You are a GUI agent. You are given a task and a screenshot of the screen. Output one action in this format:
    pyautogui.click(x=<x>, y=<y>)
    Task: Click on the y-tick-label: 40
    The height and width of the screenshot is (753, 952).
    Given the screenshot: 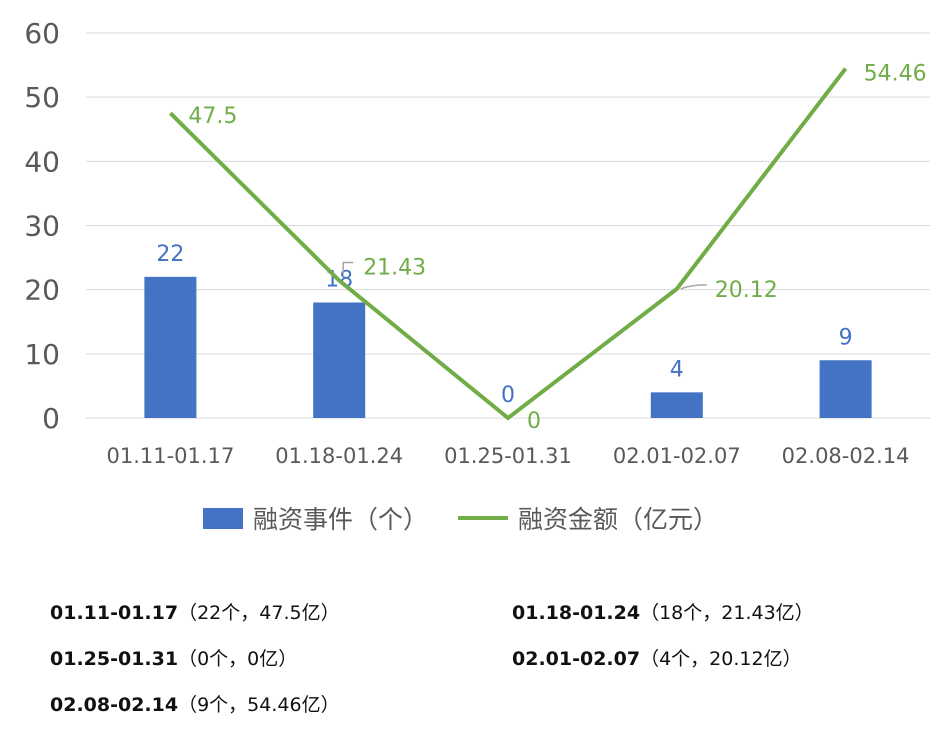 What is the action you would take?
    pyautogui.click(x=42, y=161)
    